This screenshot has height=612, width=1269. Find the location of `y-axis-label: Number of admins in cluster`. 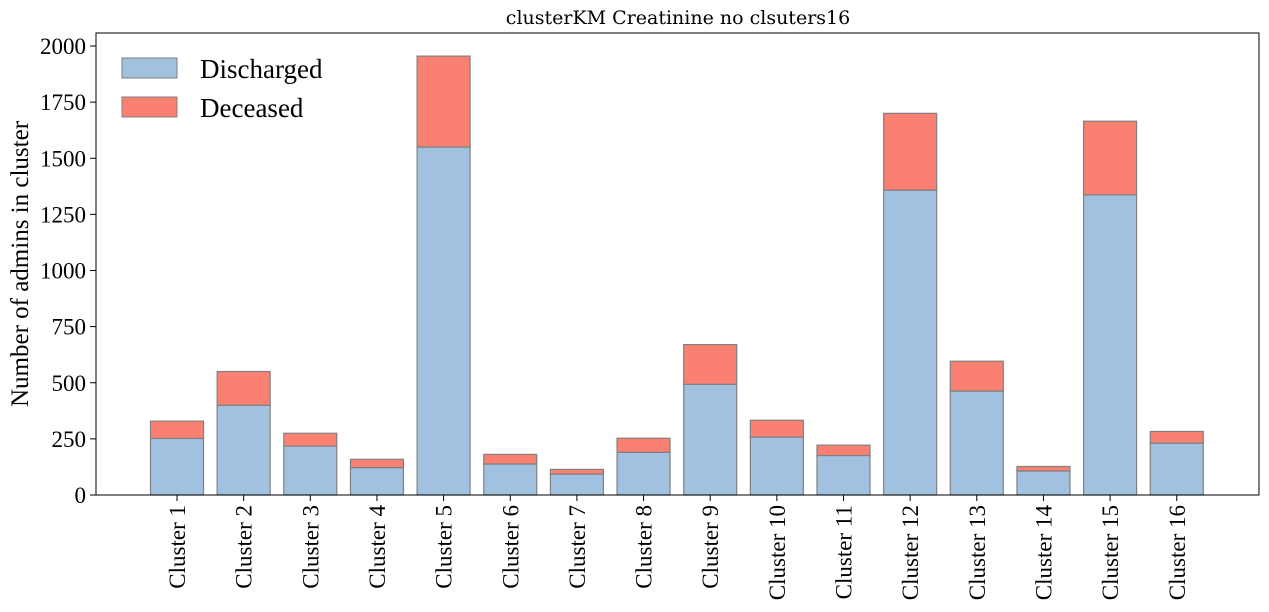

y-axis-label: Number of admins in cluster is located at coordinates (20, 263).